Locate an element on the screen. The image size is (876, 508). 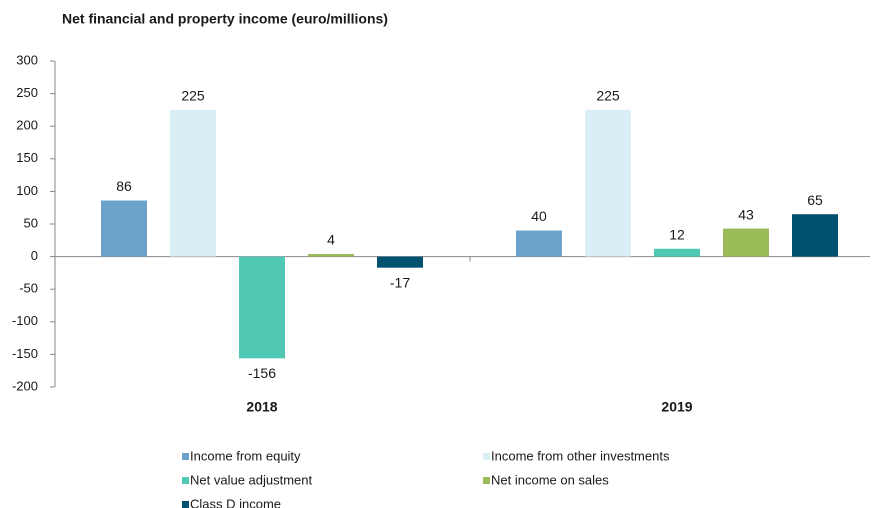
y-tick-label: 50 is located at coordinates (31, 222).